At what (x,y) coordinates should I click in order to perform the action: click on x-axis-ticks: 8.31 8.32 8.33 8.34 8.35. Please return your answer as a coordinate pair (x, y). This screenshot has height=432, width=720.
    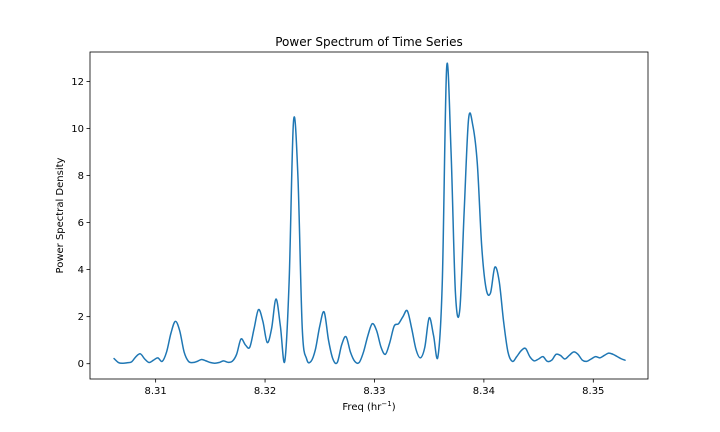
    Looking at the image, I should click on (374, 388).